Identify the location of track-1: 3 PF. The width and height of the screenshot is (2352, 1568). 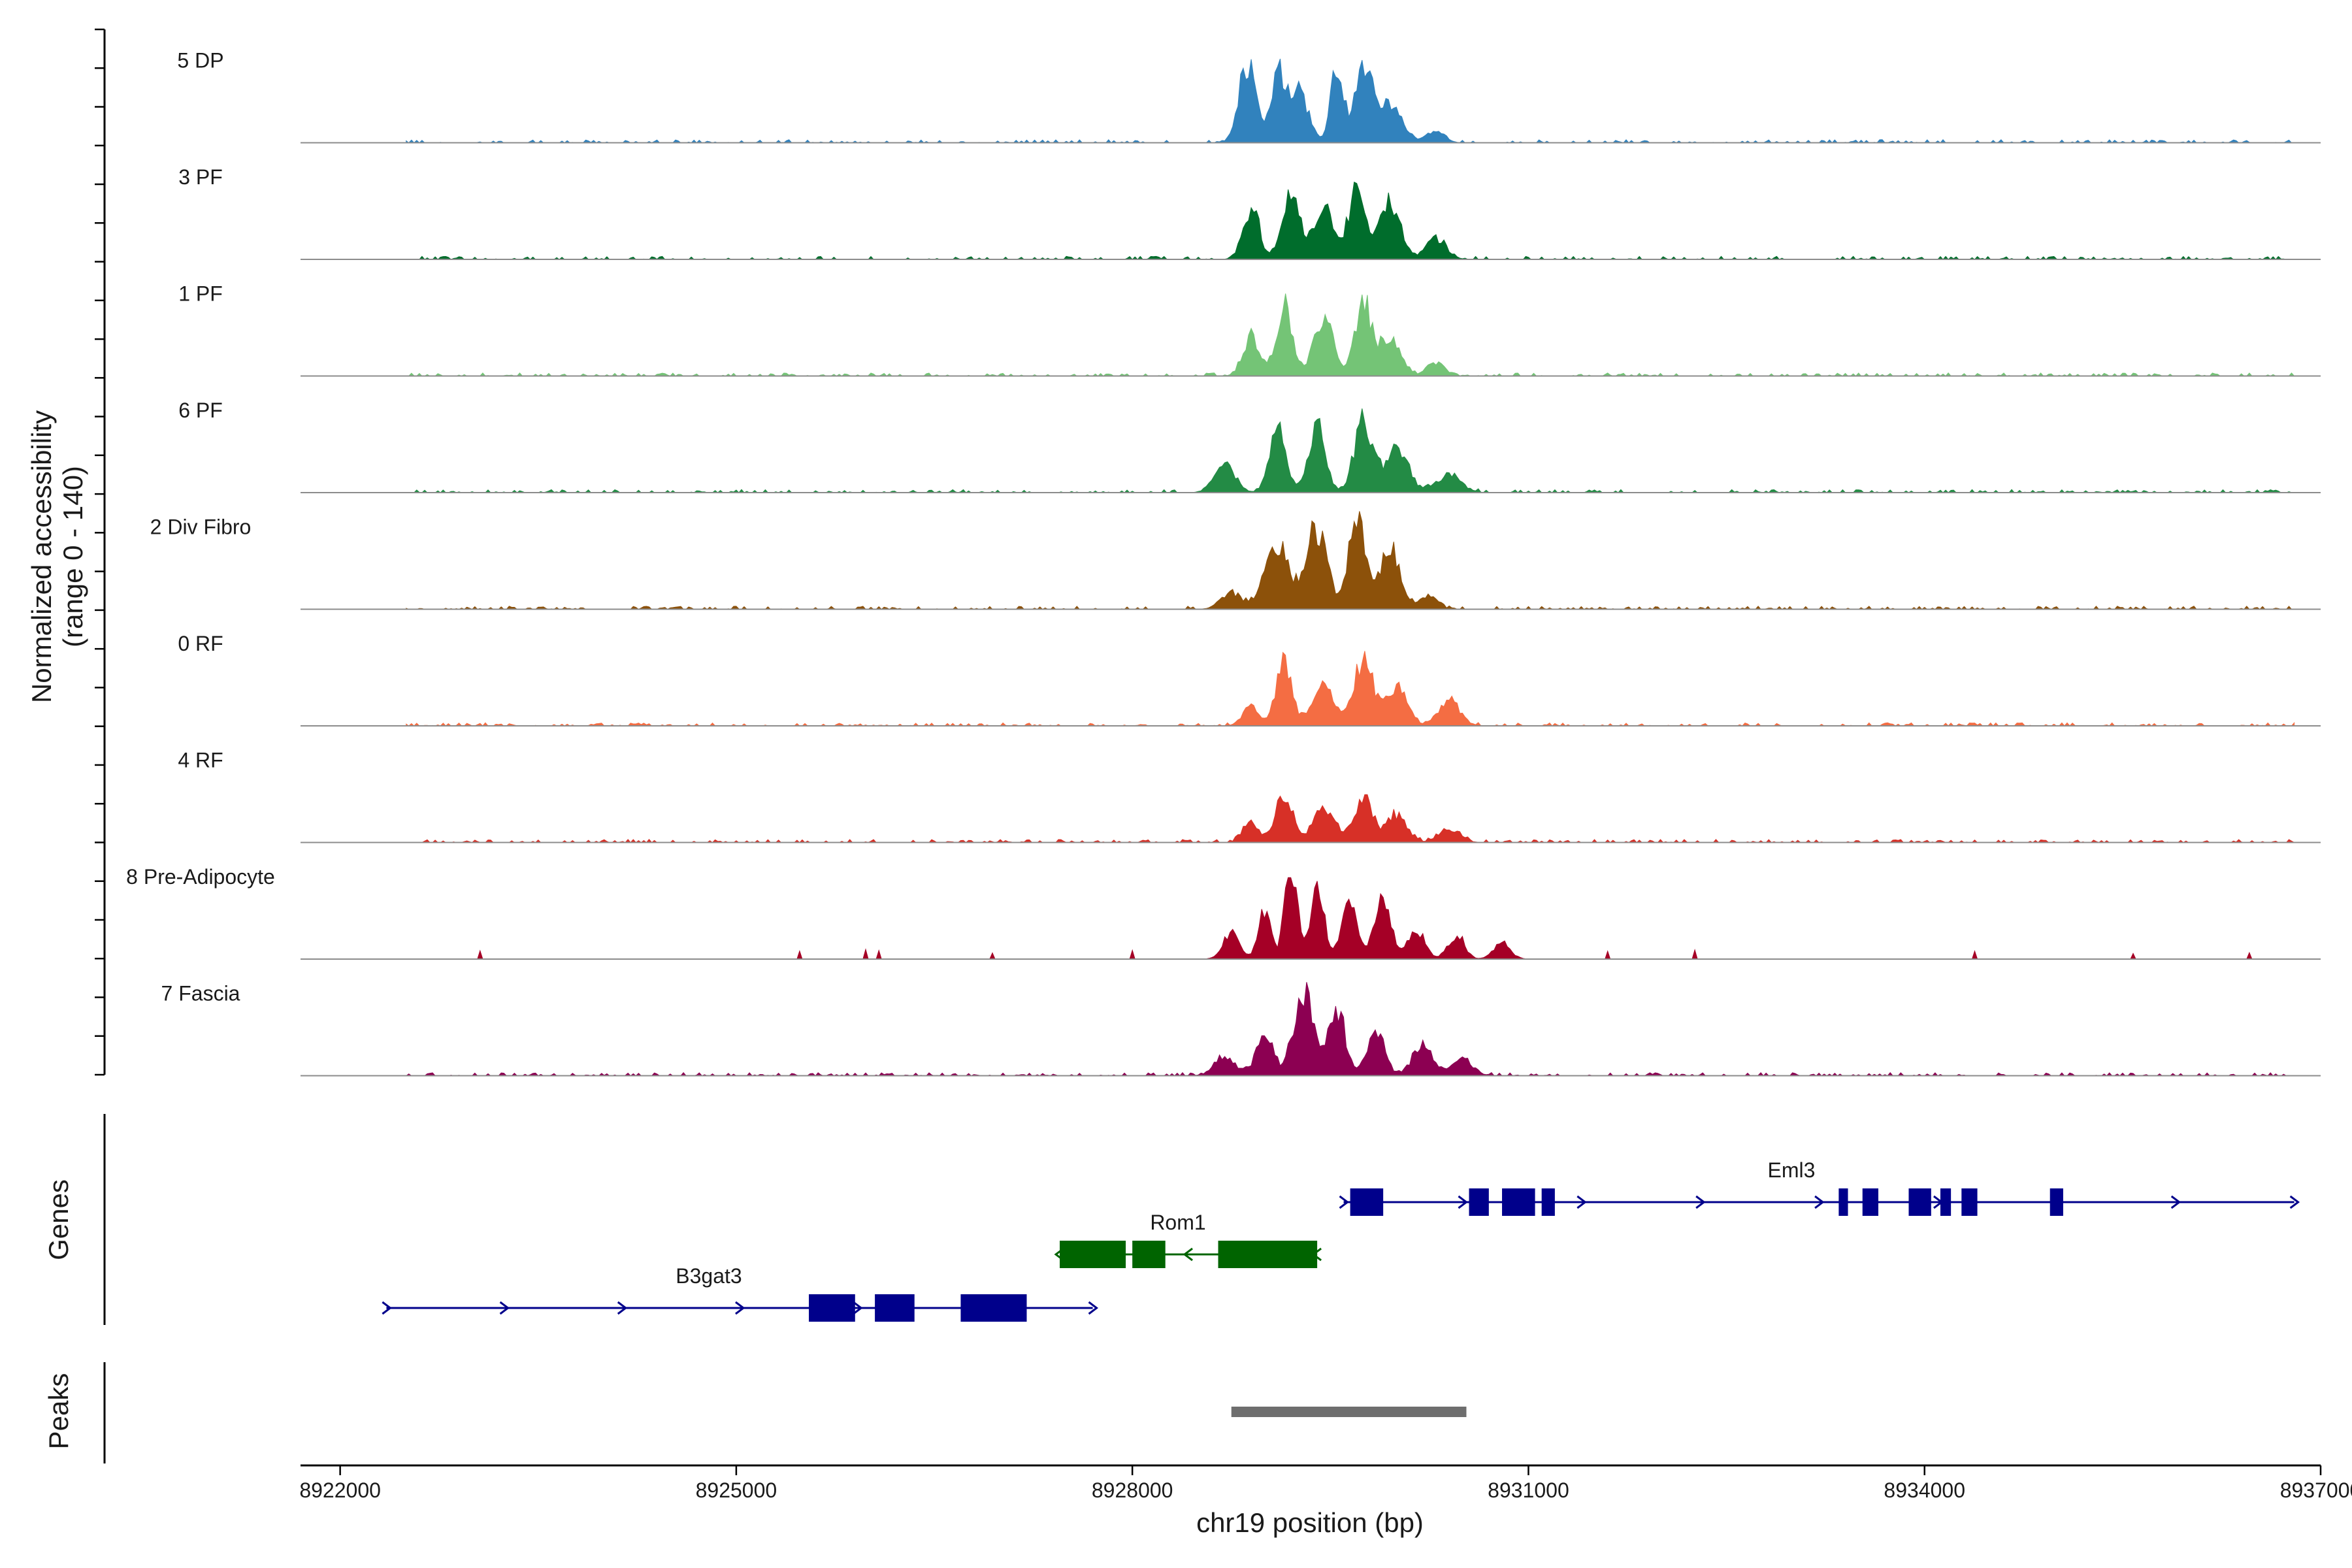
(1249, 212).